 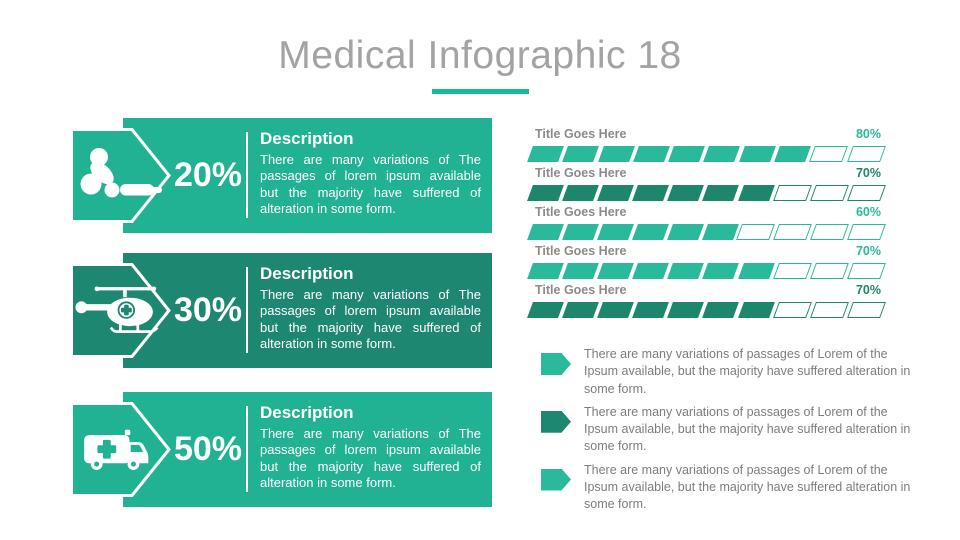 I want to click on bar-row: Title Goes Here 60%, so click(x=706, y=222).